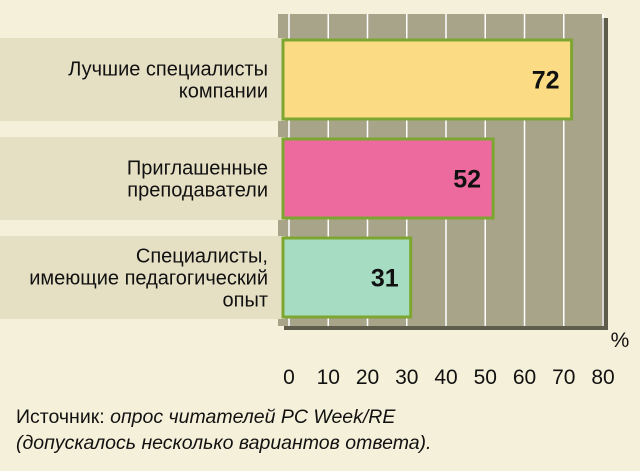 Image resolution: width=640 pixels, height=471 pixels. I want to click on x-tick-label: 40, so click(445, 377).